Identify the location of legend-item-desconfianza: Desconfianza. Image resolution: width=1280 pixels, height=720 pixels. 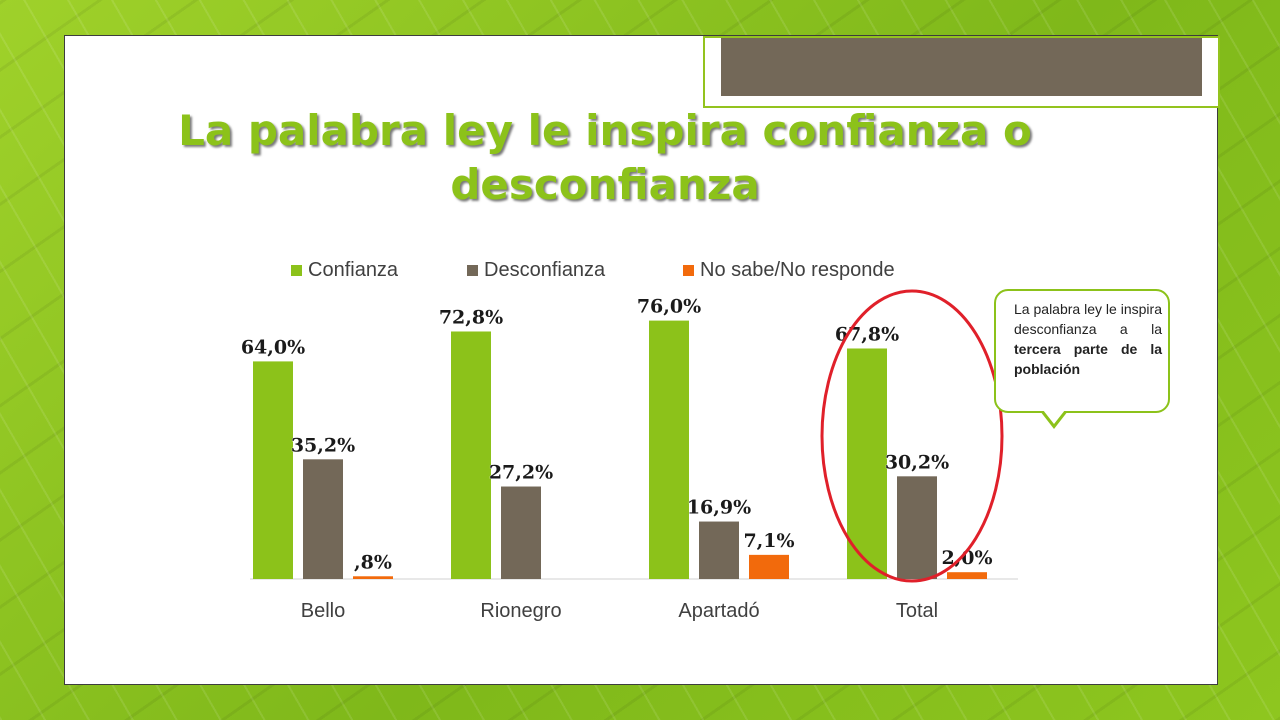
(536, 270).